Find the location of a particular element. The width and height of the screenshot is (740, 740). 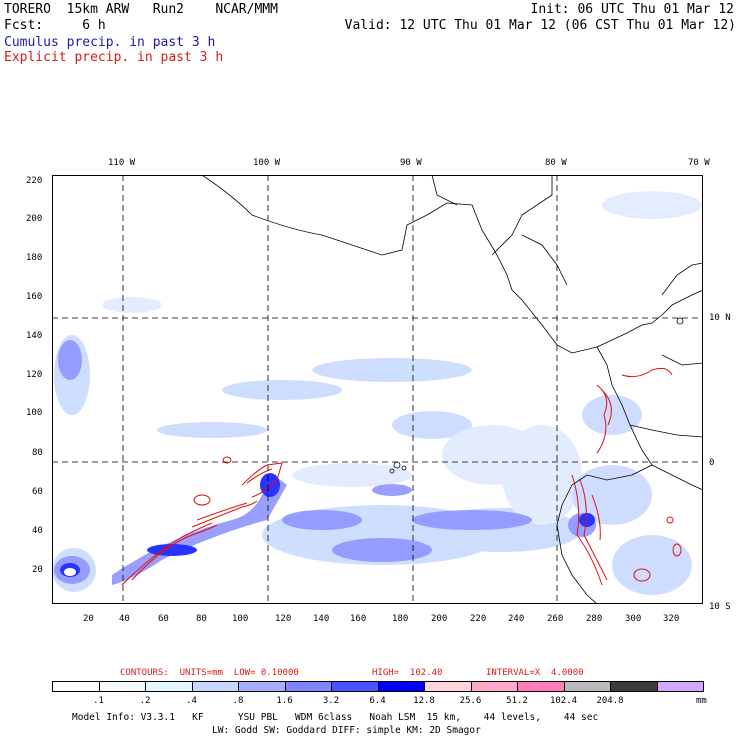

y-tick-100: 100 is located at coordinates (34, 413).